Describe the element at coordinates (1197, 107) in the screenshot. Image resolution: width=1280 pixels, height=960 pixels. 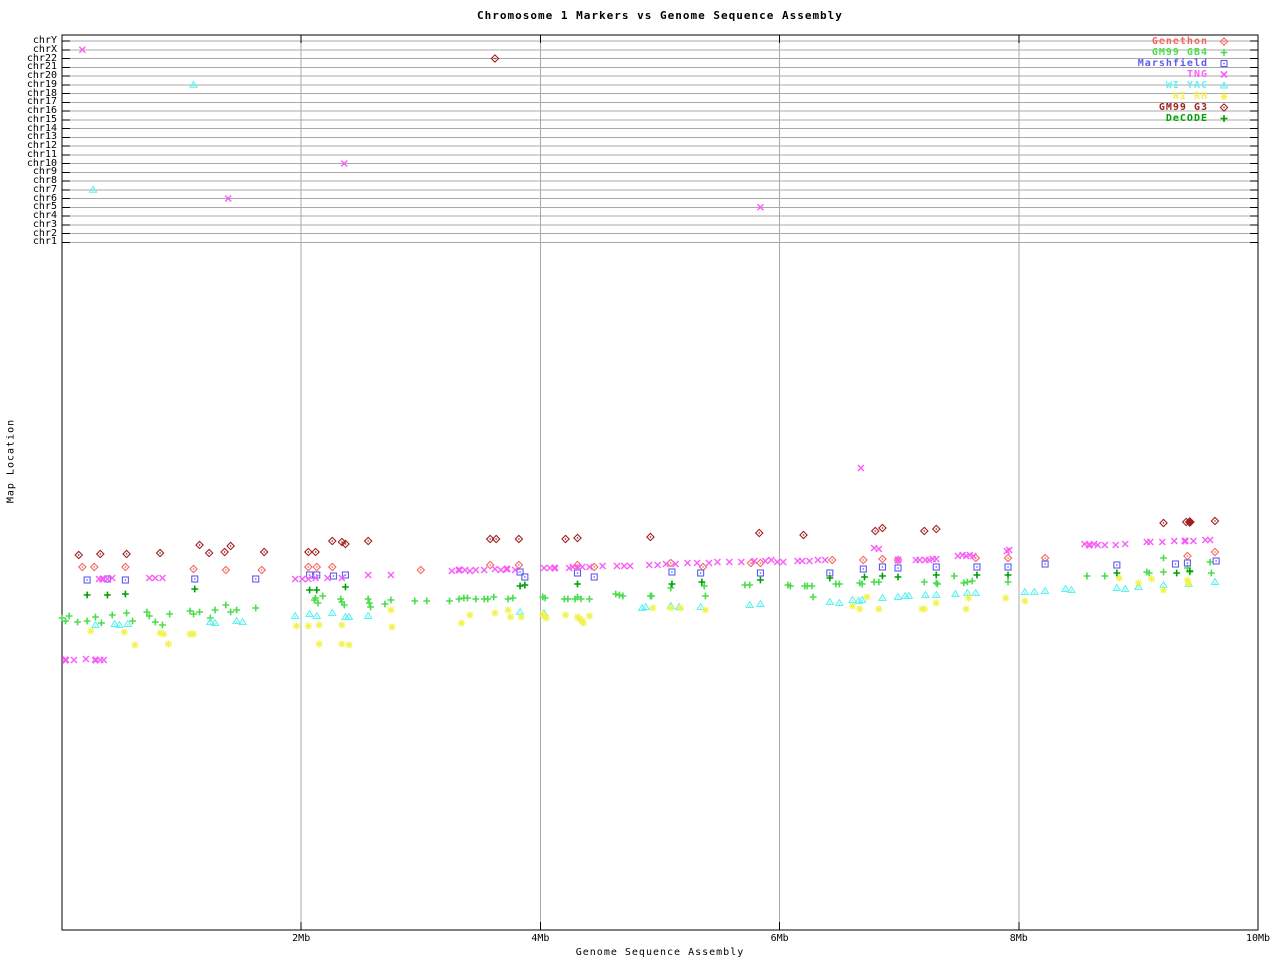
I see `legend-row: GM99 G3` at that location.